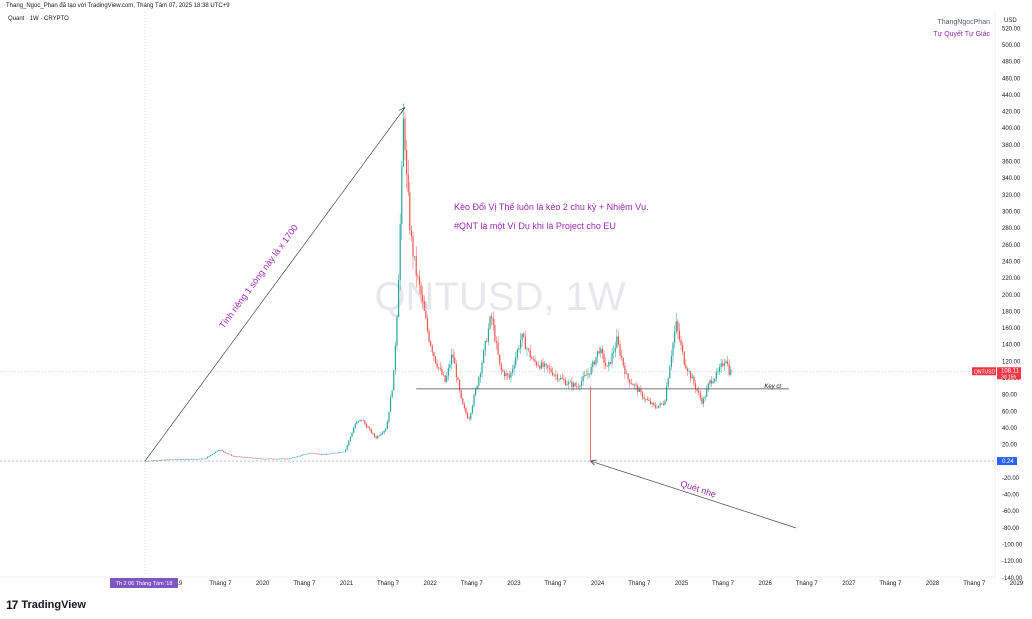 This screenshot has height=619, width=1032. Describe the element at coordinates (499, 297) in the screenshot. I see `watermark-text: QNTUSD, 1W` at that location.